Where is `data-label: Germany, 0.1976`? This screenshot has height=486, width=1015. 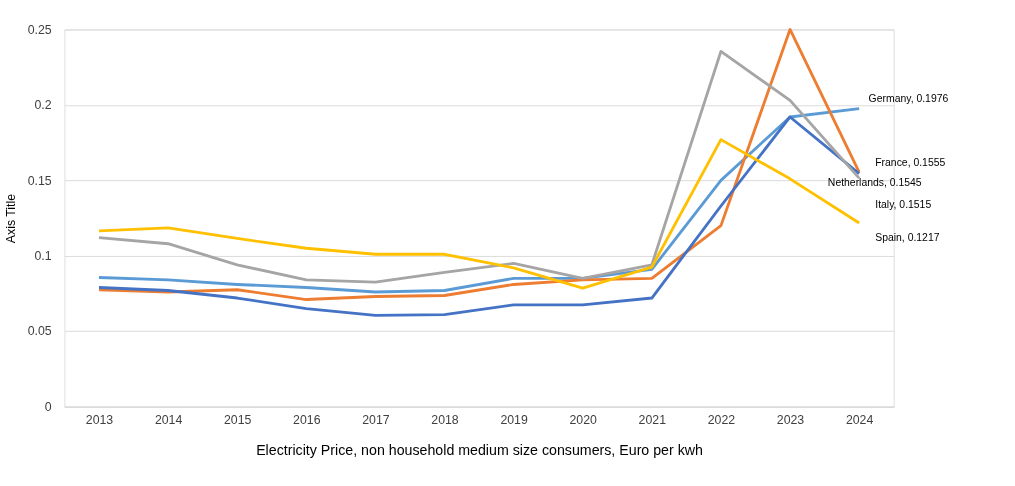
data-label: Germany, 0.1976 is located at coordinates (908, 98).